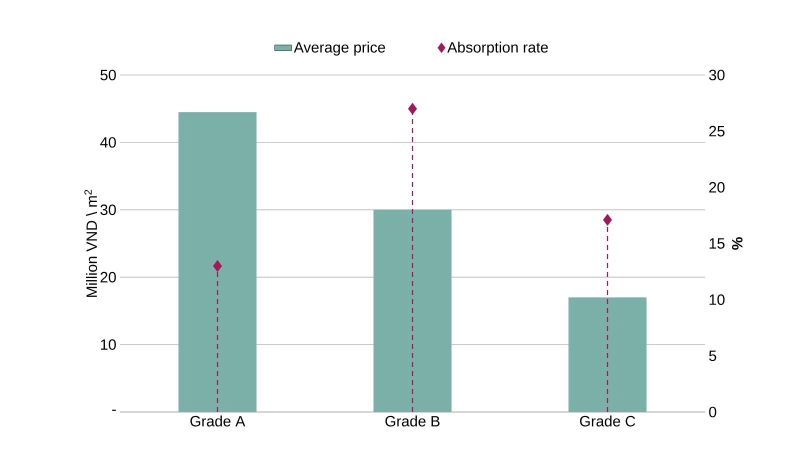 The image size is (803, 462). What do you see at coordinates (108, 75) in the screenshot?
I see `y-tick-label: 50` at bounding box center [108, 75].